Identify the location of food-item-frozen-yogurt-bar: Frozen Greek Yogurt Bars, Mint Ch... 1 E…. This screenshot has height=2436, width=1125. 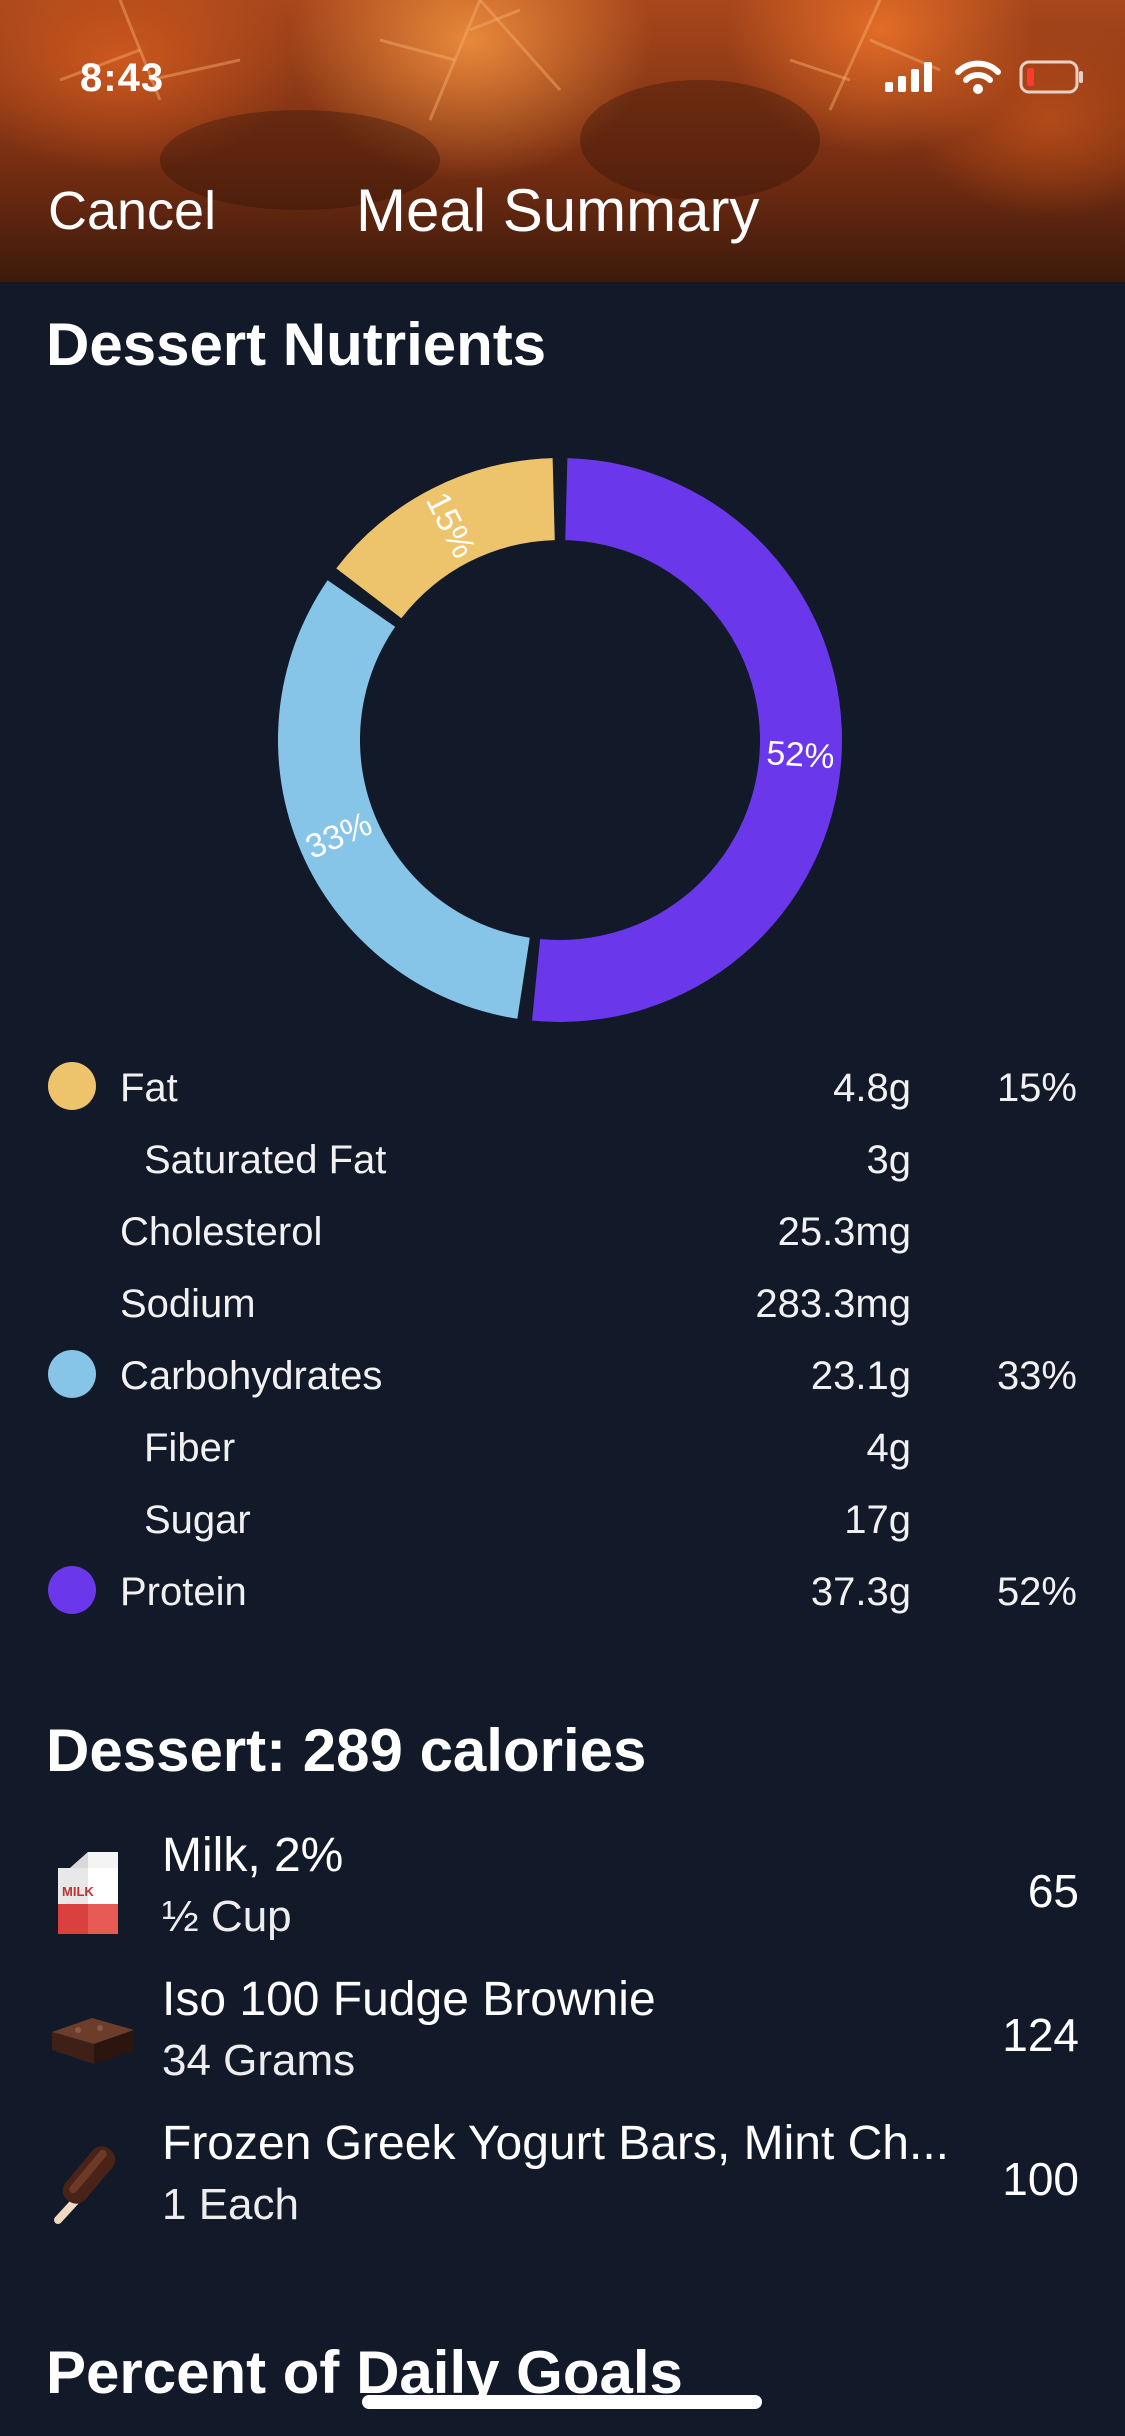
(562, 2175).